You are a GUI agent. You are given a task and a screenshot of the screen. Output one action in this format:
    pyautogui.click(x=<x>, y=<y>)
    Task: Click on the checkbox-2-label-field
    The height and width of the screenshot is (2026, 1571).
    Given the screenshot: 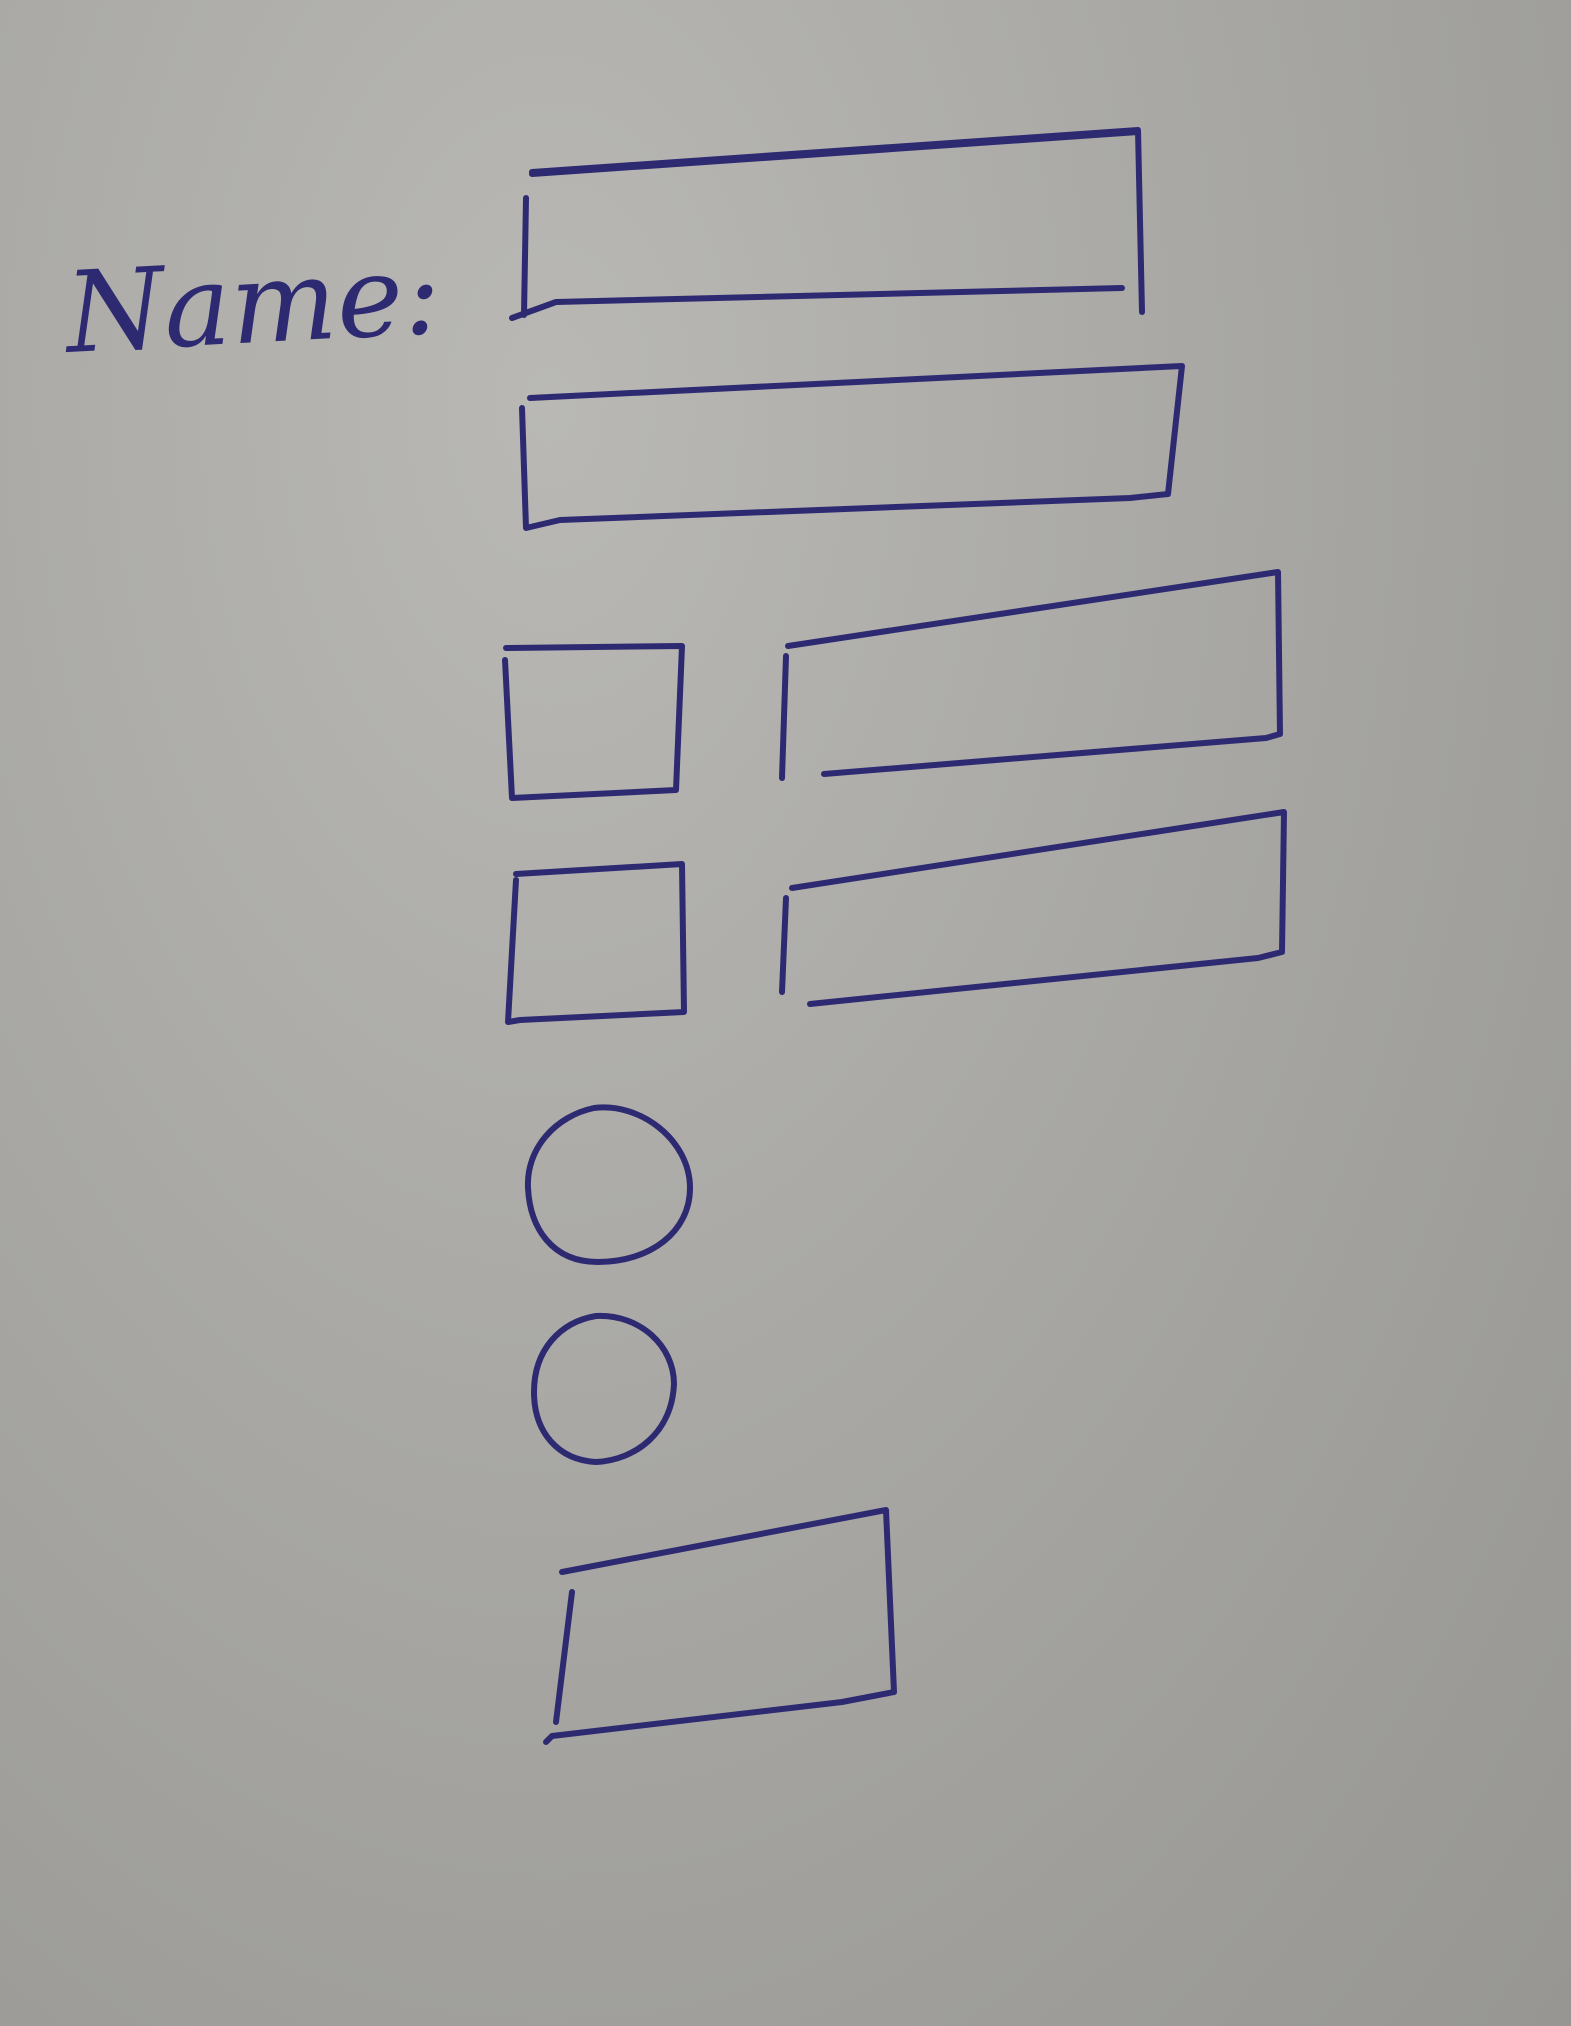 What is the action you would take?
    pyautogui.click(x=1033, y=908)
    